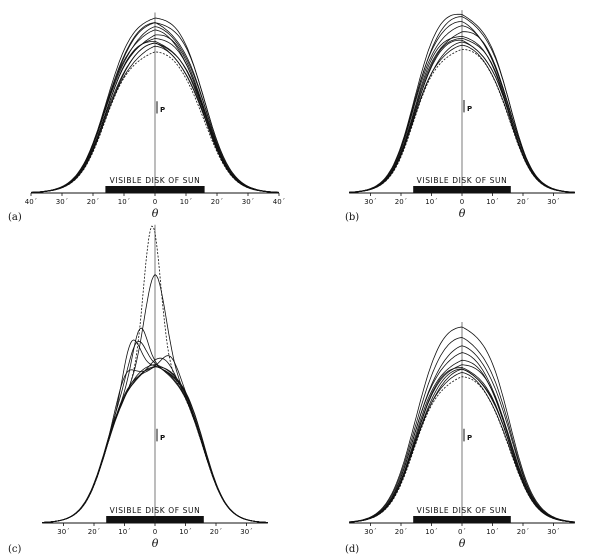 The height and width of the screenshot is (555, 605). I want to click on panel-label: (b), so click(352, 217).